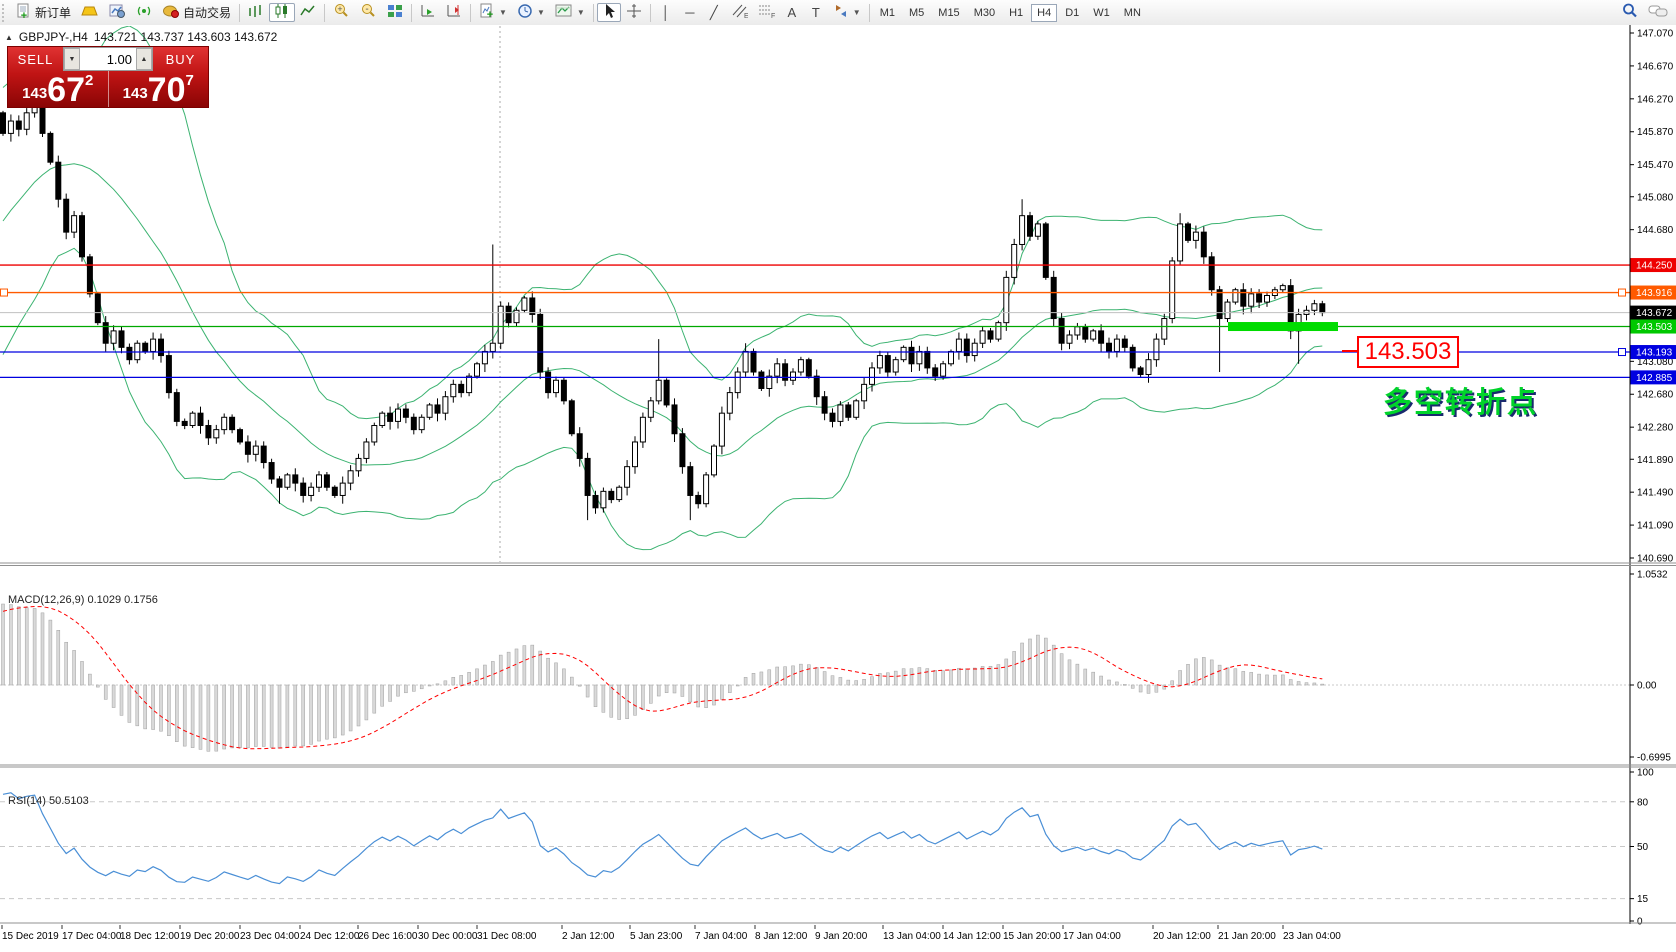 The width and height of the screenshot is (1676, 952). Describe the element at coordinates (493, 12) in the screenshot. I see `indicators-button: + ▼` at that location.